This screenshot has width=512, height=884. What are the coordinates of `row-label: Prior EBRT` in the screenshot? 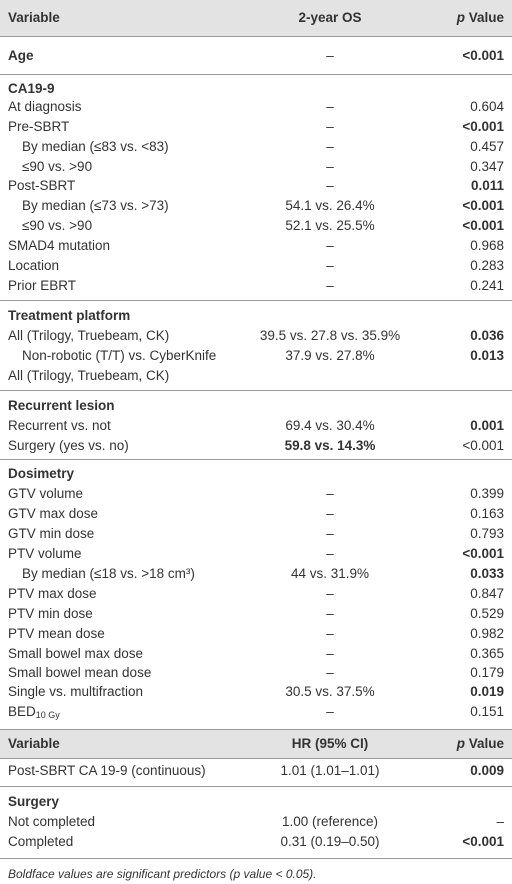 It's located at (42, 285).